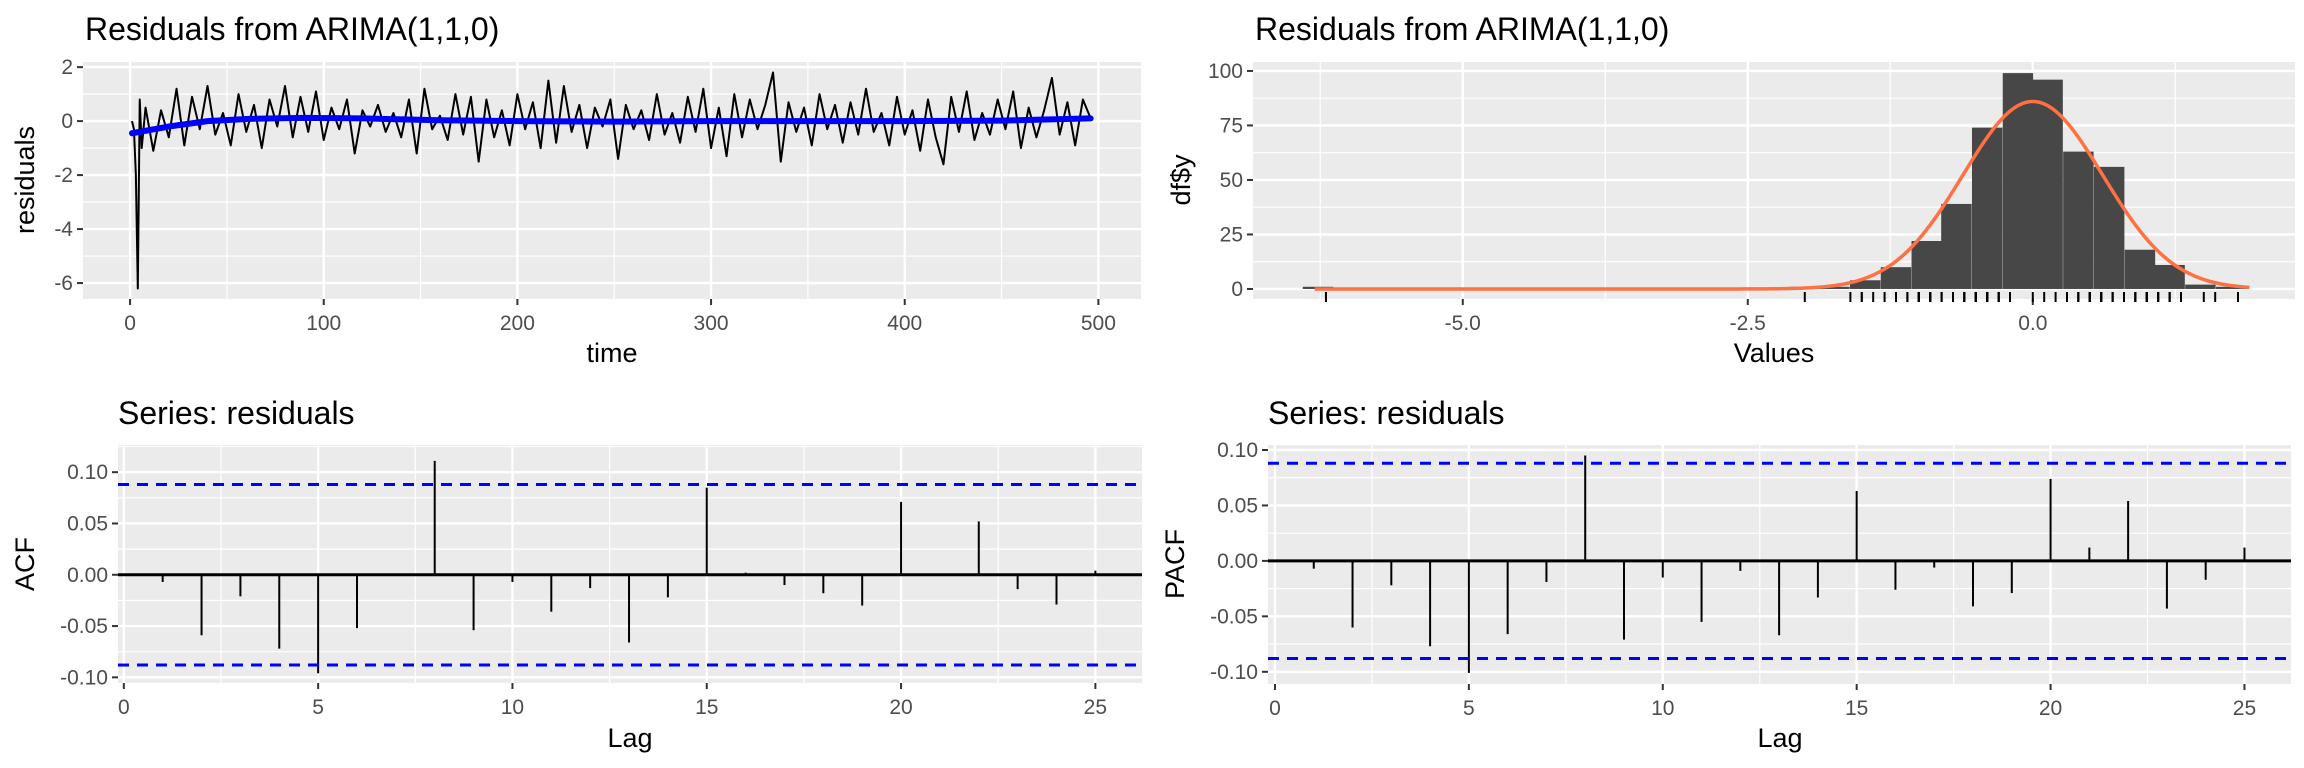  I want to click on normal-density-curve, so click(1782, 195).